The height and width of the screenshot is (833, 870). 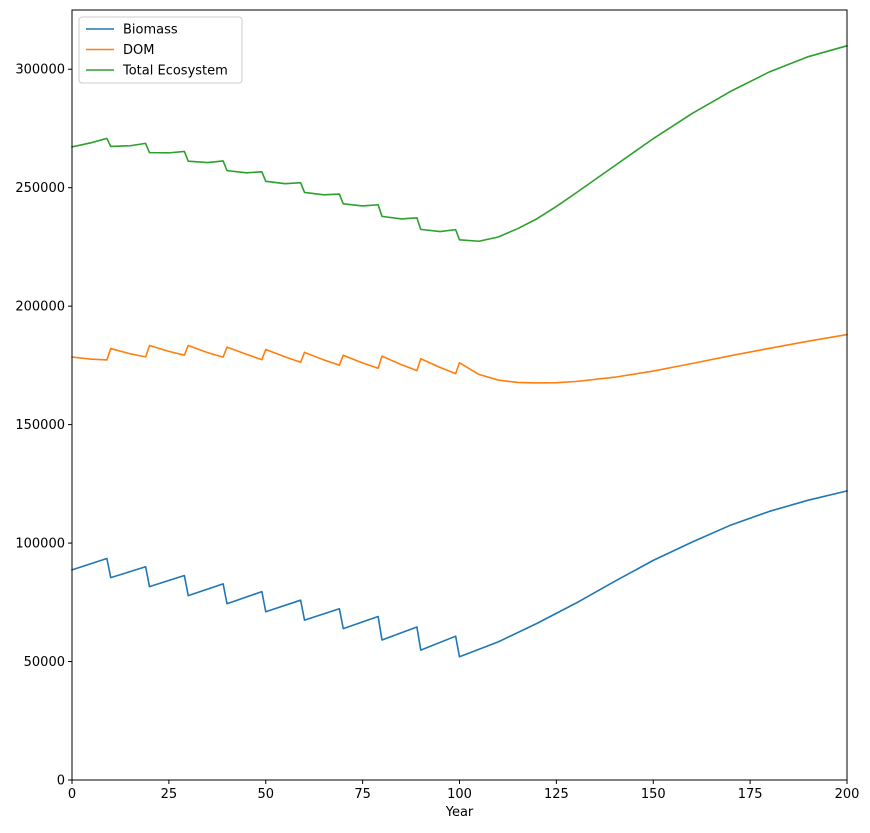 What do you see at coordinates (40, 70) in the screenshot?
I see `y-tick-label: 300000` at bounding box center [40, 70].